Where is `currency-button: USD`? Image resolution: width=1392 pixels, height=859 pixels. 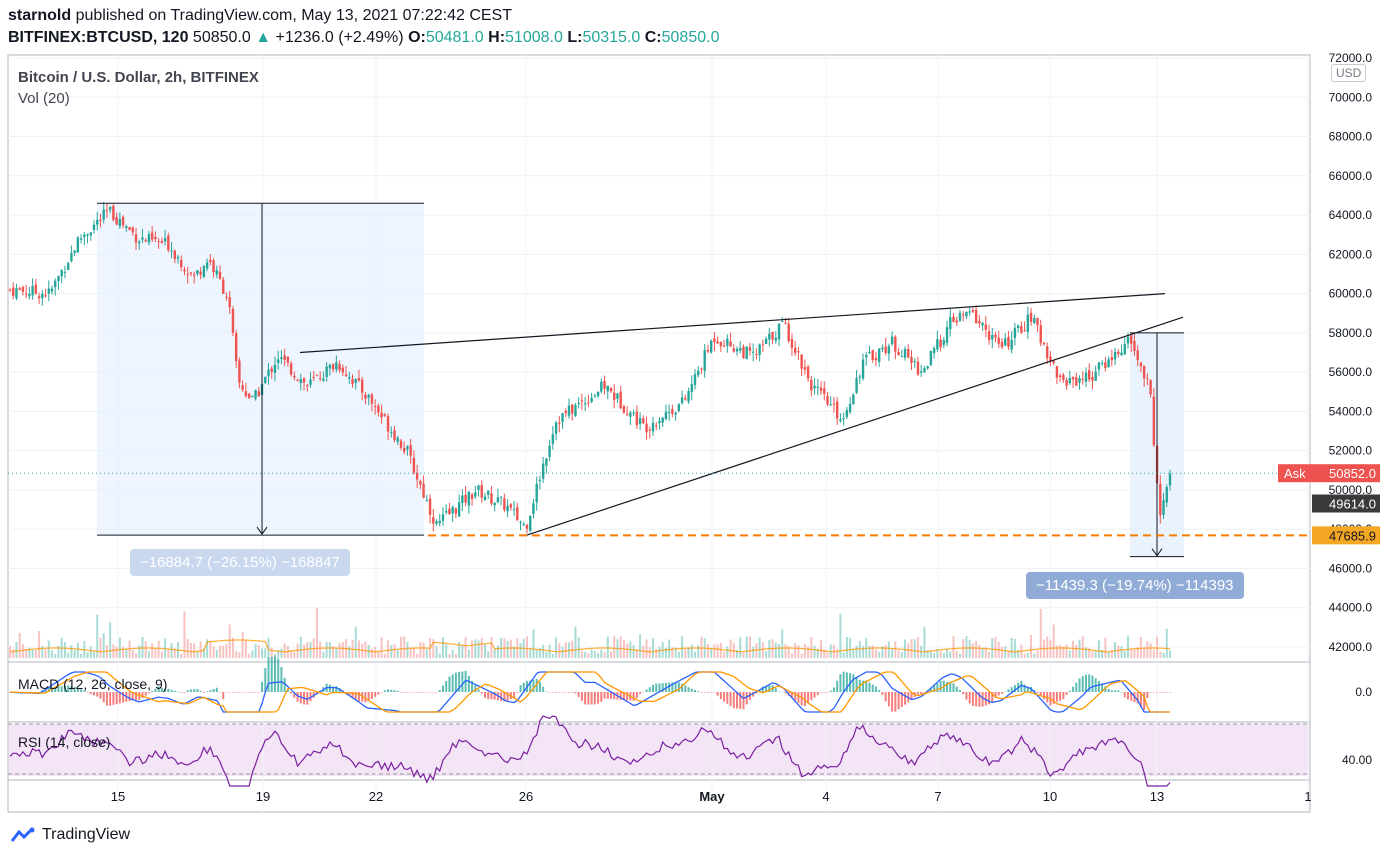 currency-button: USD is located at coordinates (1349, 73).